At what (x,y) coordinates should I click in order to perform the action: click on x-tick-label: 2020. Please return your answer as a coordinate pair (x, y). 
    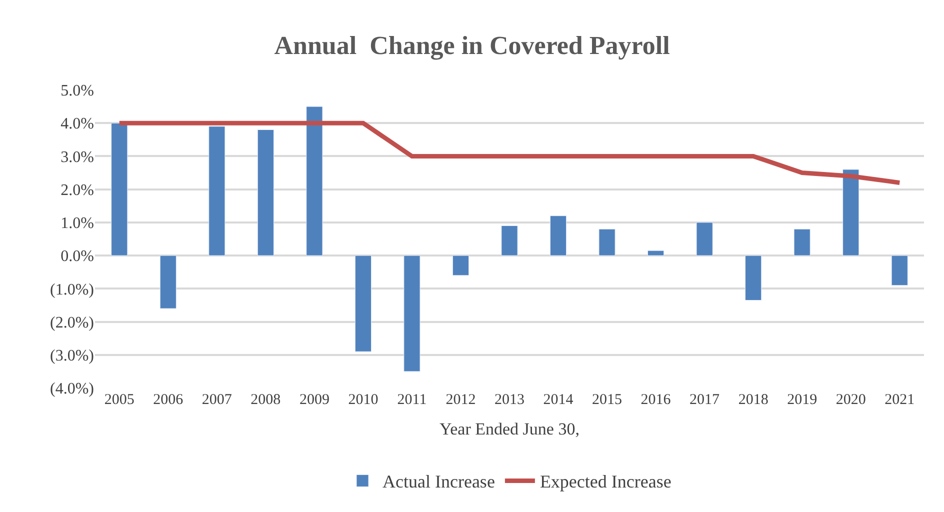
    Looking at the image, I should click on (851, 400).